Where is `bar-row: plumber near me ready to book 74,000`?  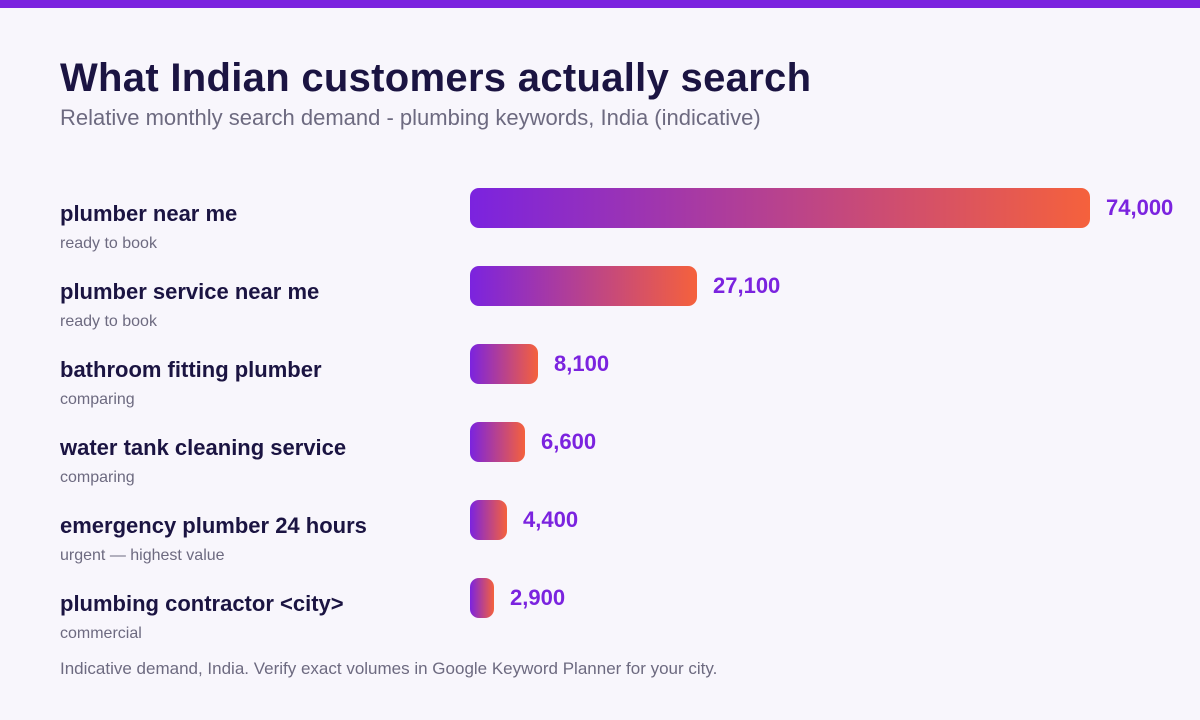 bar-row: plumber near me ready to book 74,000 is located at coordinates (600, 226).